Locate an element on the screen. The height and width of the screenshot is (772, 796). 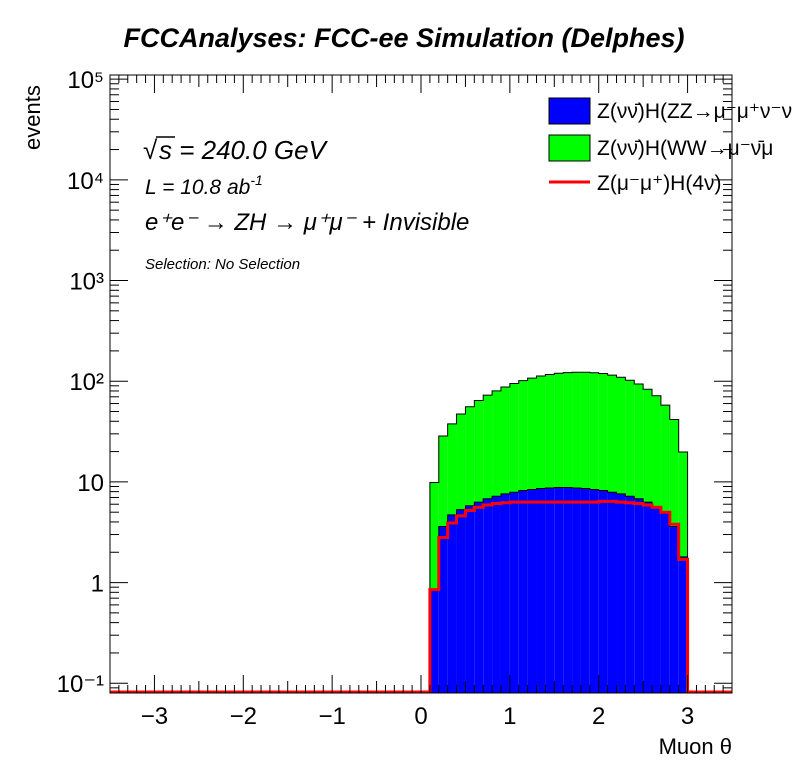
lumi-label: L = 10.8 ab-1 is located at coordinates (204, 185).